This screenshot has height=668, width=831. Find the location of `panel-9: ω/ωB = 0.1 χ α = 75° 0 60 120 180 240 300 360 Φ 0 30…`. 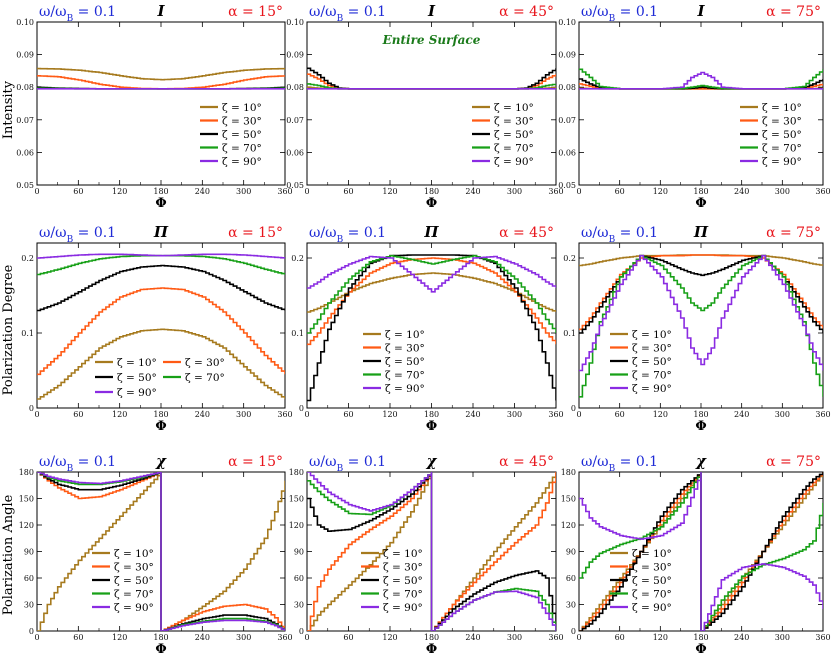

panel-9: ω/ωB = 0.1 χ α = 75° 0 60 120 180 240 300 360 Φ 0 30… is located at coordinates (696, 554).